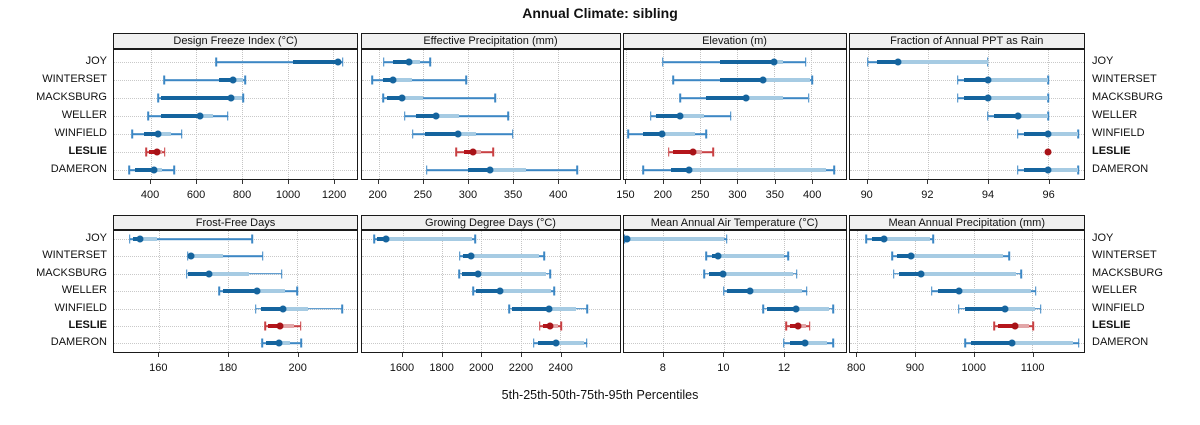  Describe the element at coordinates (734, 291) in the screenshot. I see `panel-mean-annual-air-temperature-c` at that location.